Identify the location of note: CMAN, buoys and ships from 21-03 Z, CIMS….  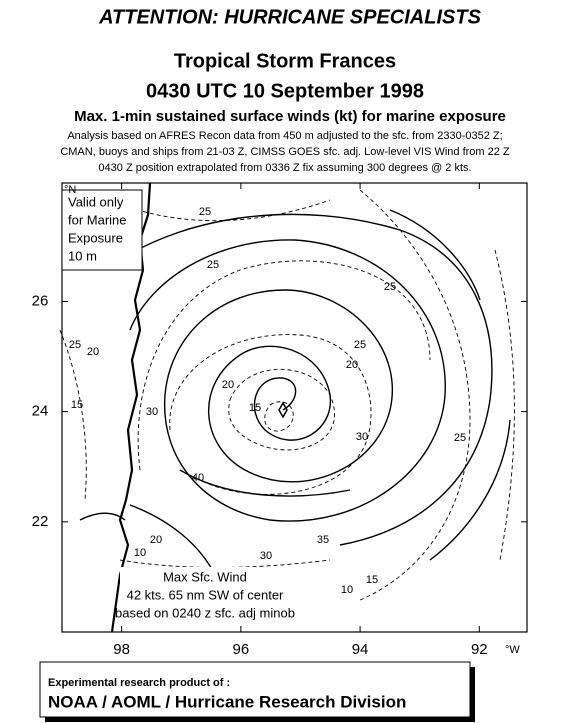
(285, 152).